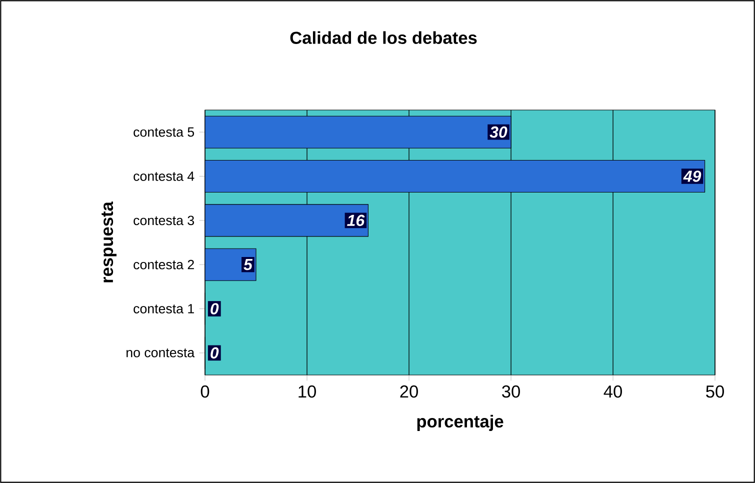  What do you see at coordinates (164, 309) in the screenshot?
I see `y-tick-label: contesta 1` at bounding box center [164, 309].